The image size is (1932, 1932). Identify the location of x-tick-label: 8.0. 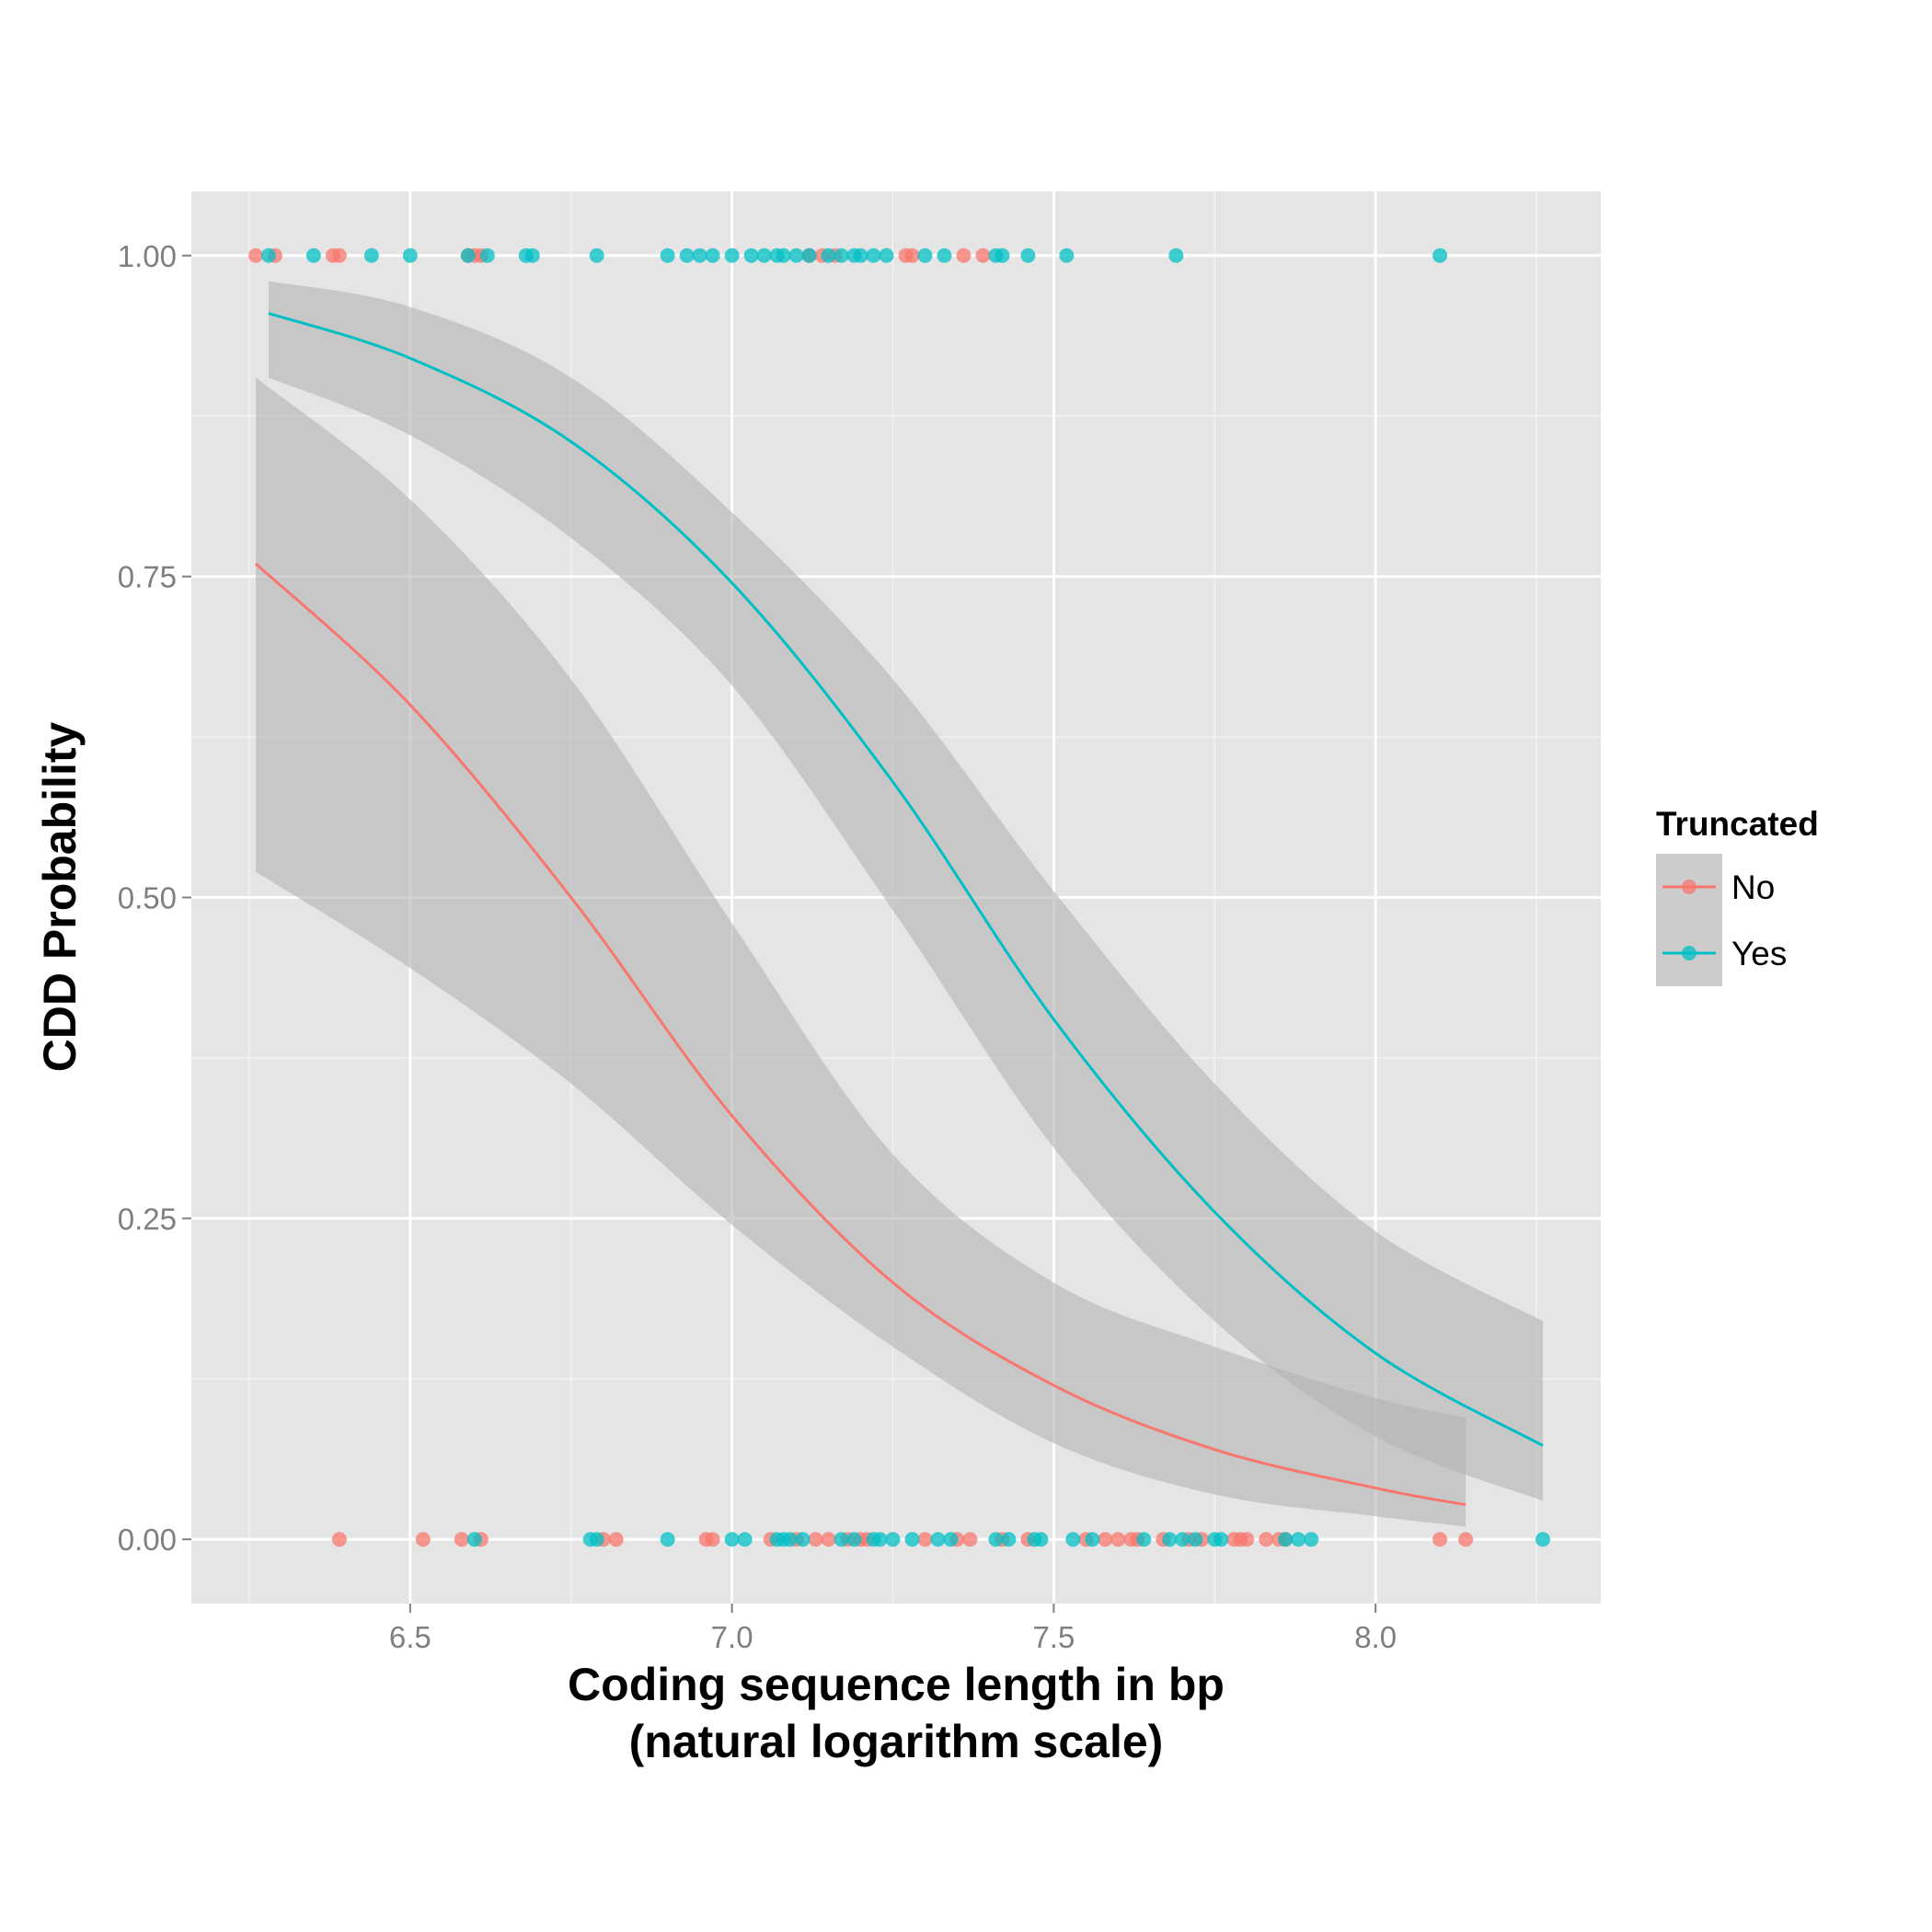
(1375, 1637).